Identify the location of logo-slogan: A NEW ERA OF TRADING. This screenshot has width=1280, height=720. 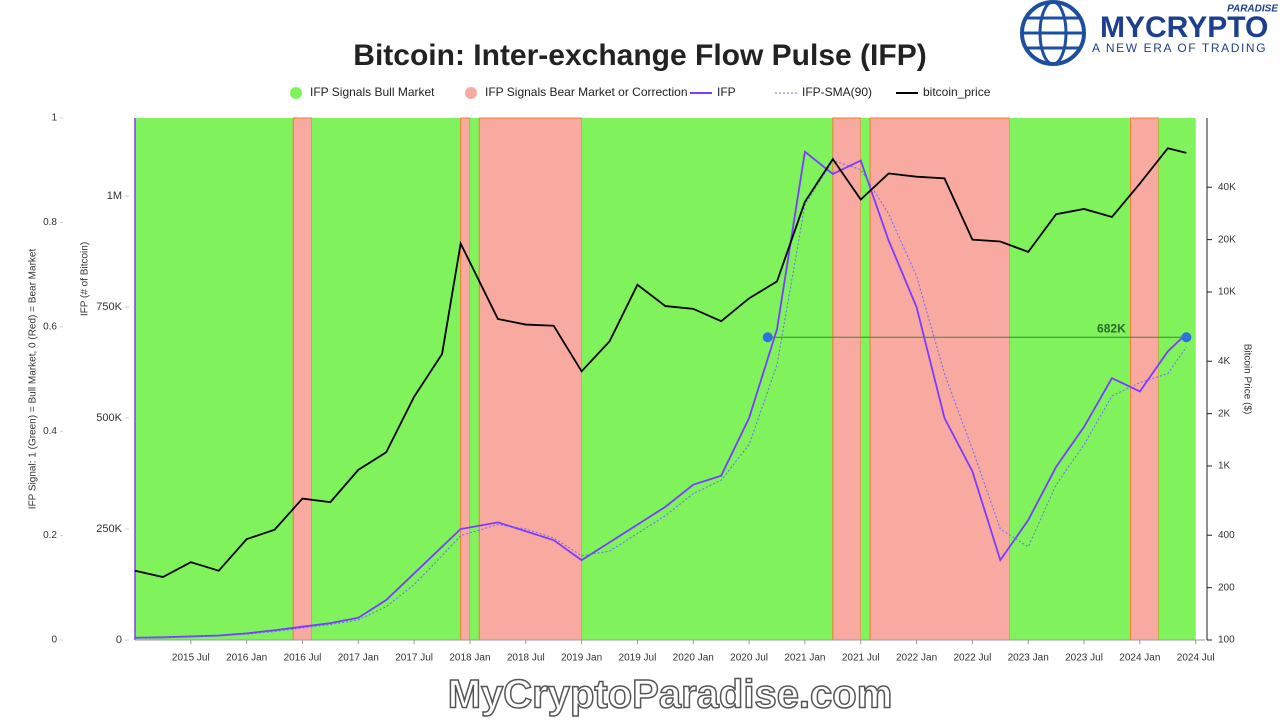
(1179, 48).